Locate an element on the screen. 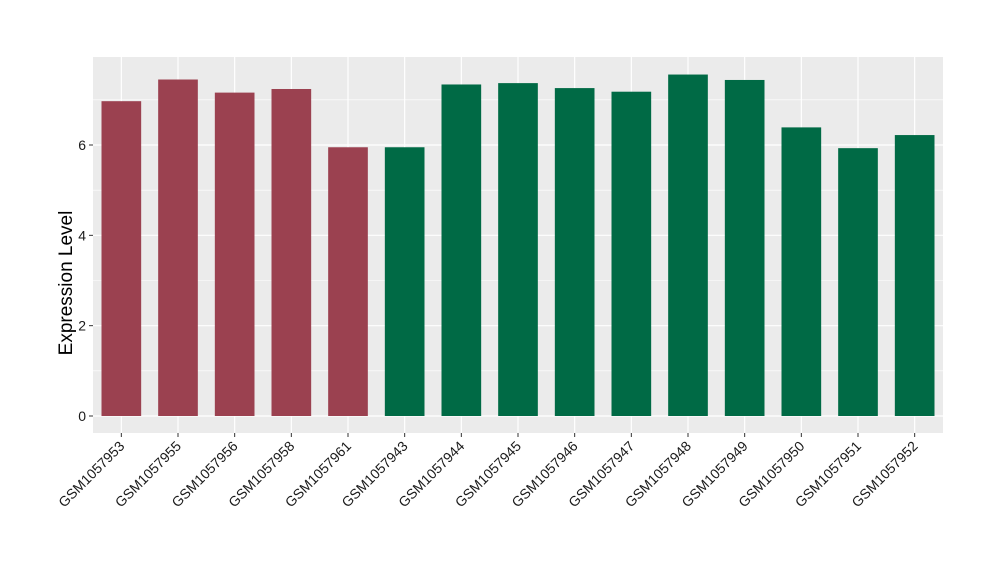  bar-GSM1057945 is located at coordinates (518, 249).